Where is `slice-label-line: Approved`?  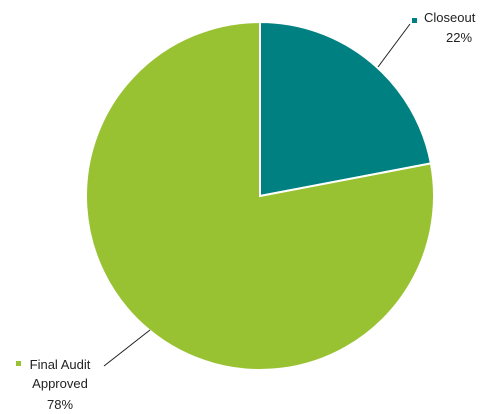 slice-label-line: Approved is located at coordinates (60, 383).